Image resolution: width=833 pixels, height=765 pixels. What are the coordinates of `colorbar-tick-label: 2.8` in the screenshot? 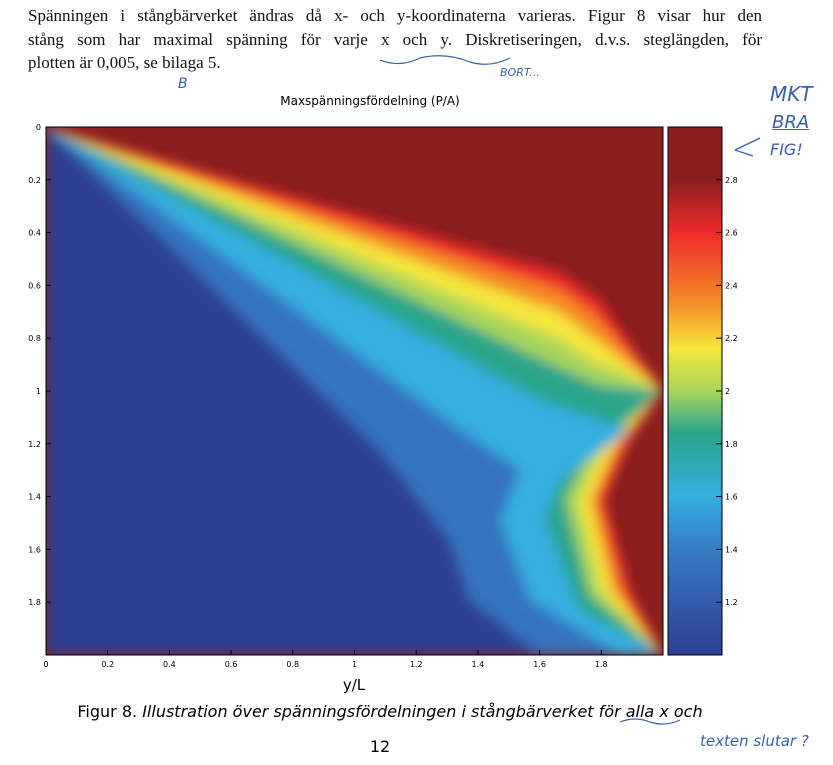 It's located at (731, 180).